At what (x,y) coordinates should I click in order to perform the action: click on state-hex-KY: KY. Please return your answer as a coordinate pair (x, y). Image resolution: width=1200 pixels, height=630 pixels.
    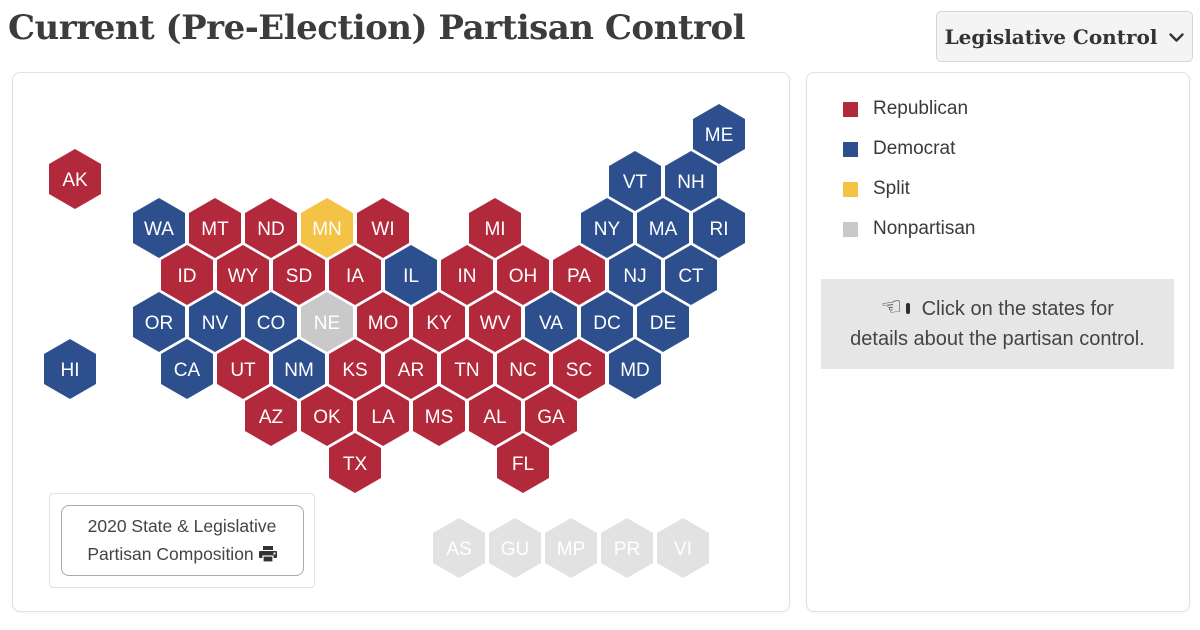
    Looking at the image, I should click on (439, 322).